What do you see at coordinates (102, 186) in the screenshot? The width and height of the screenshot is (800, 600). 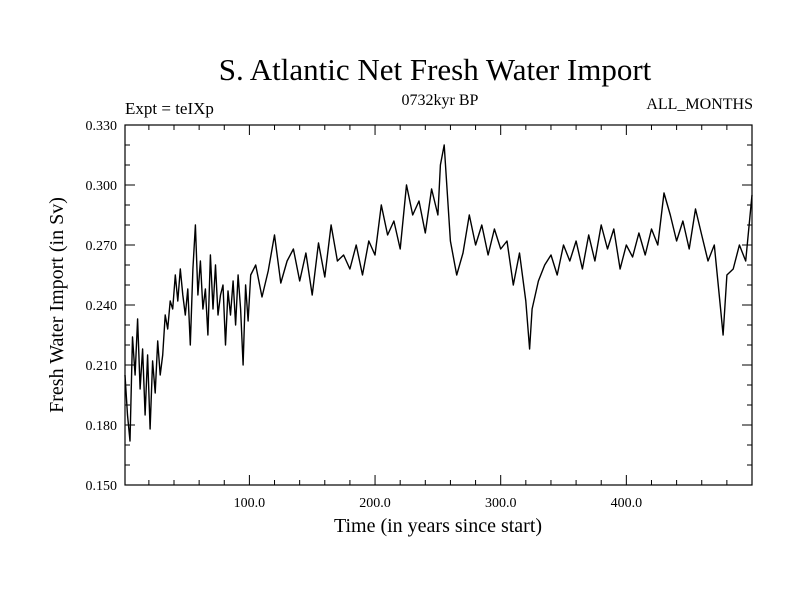 I see `y-tick-label: 0.300` at bounding box center [102, 186].